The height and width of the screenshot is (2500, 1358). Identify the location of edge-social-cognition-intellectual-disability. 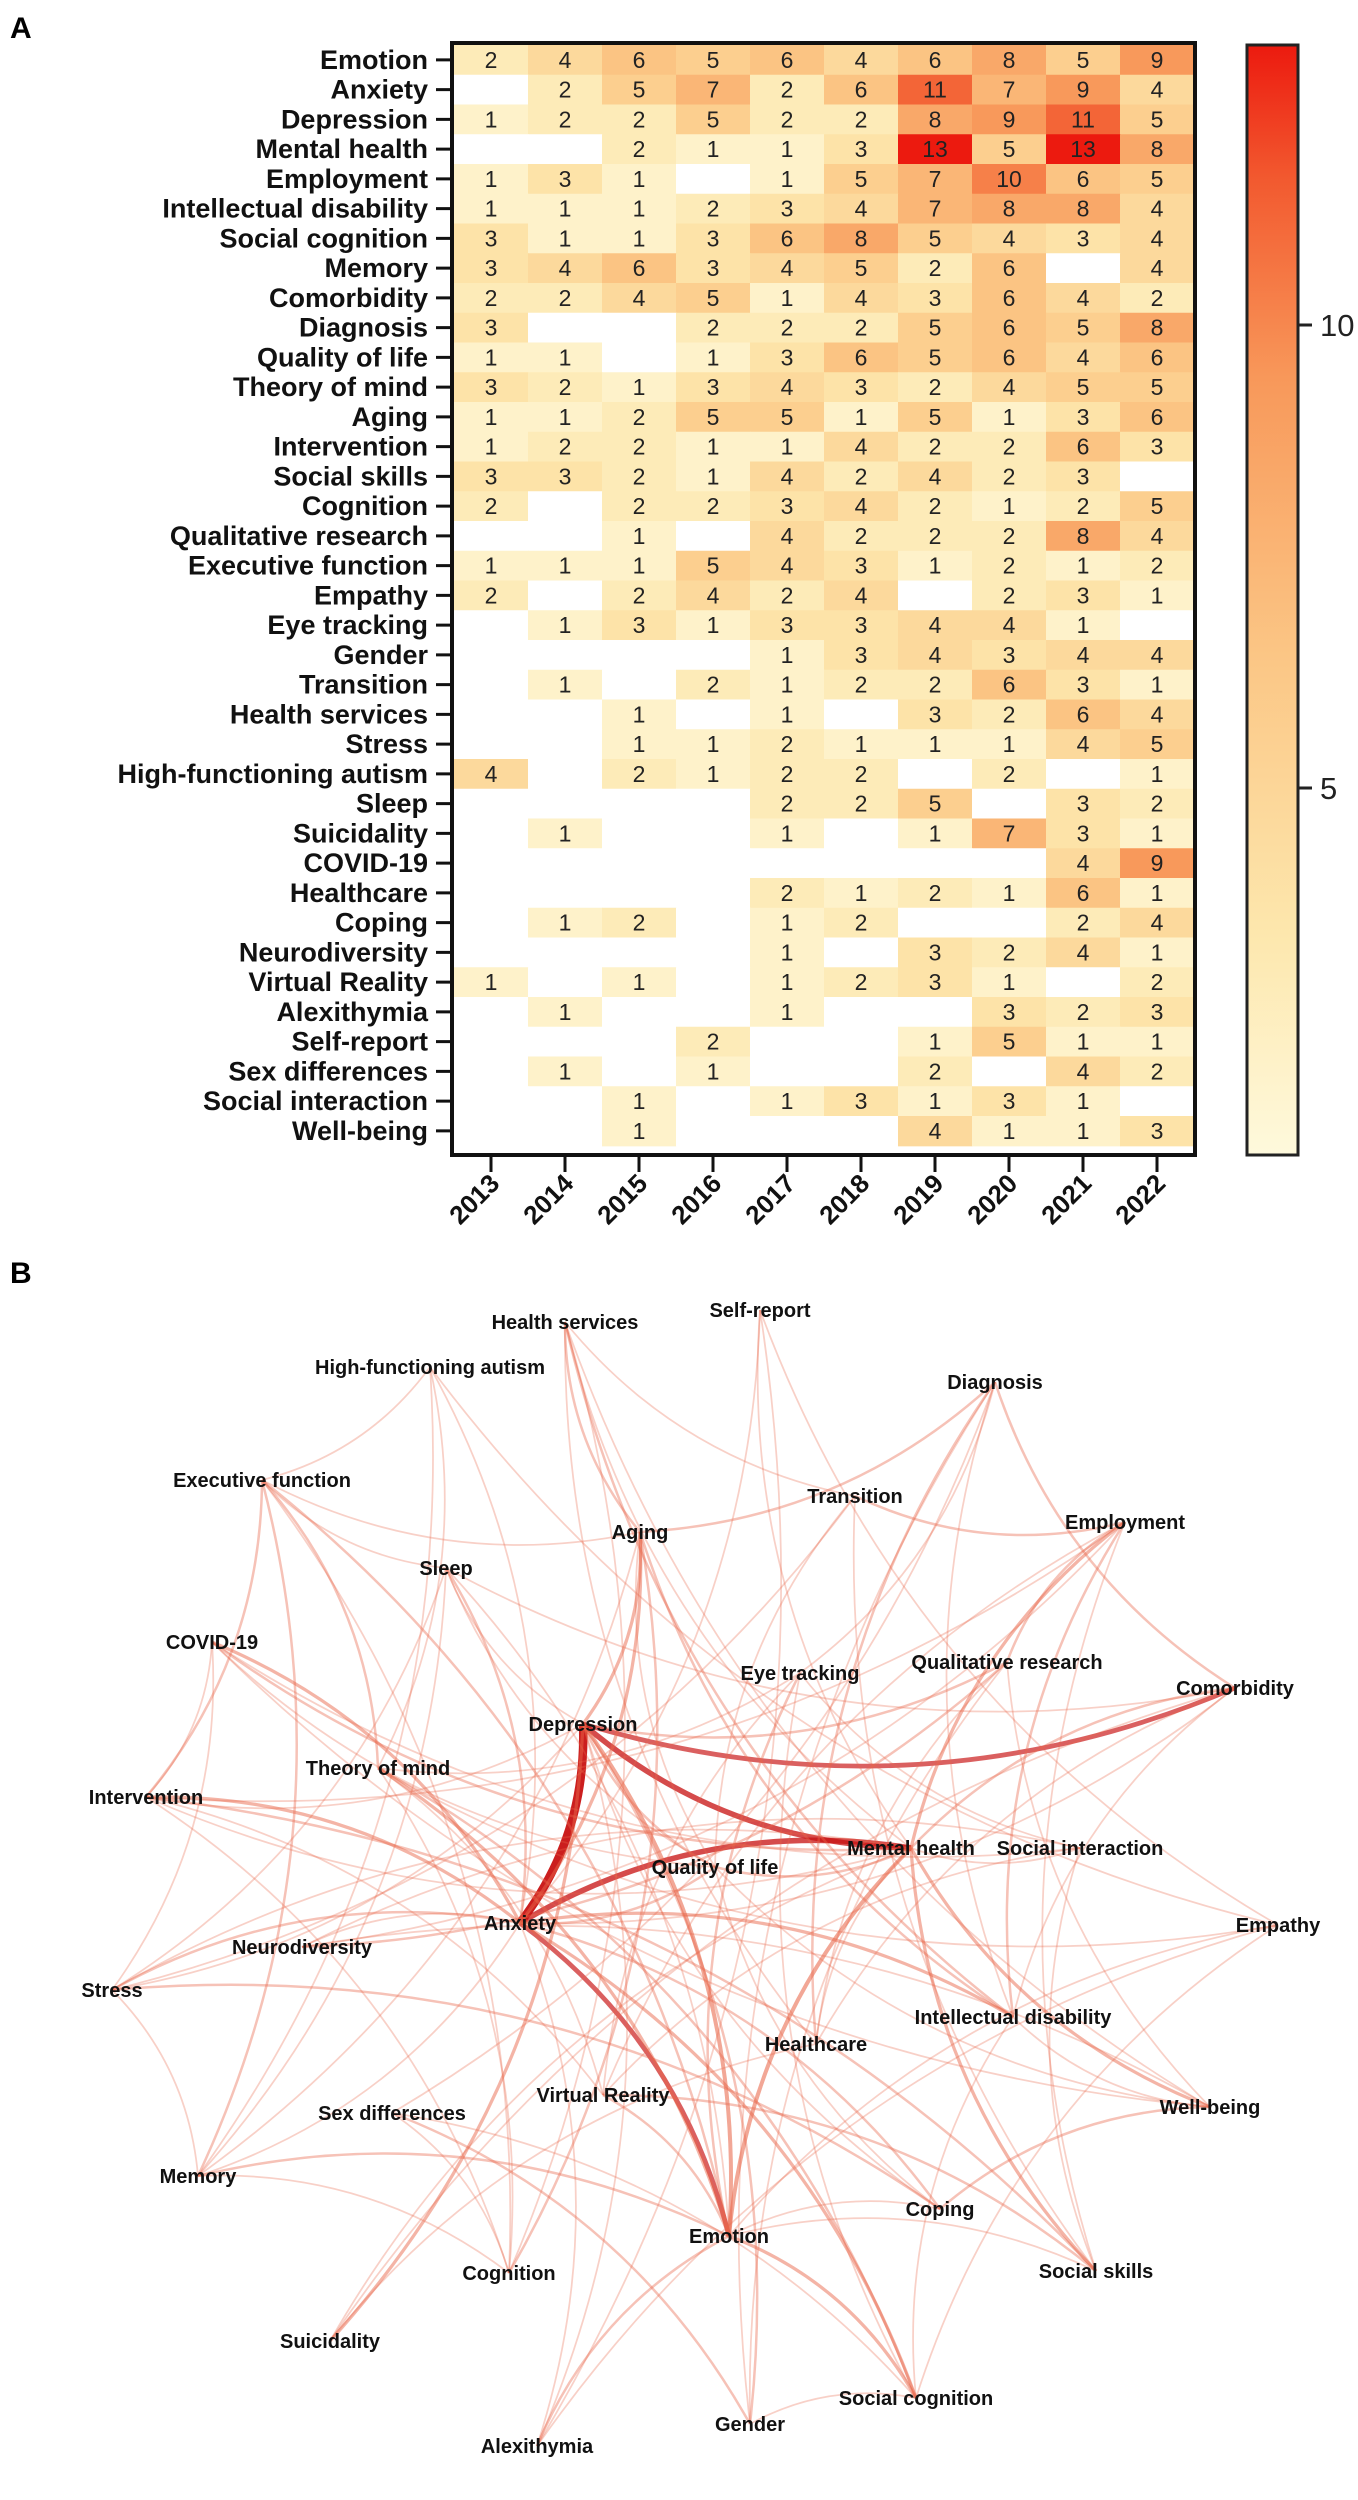
(963, 2207).